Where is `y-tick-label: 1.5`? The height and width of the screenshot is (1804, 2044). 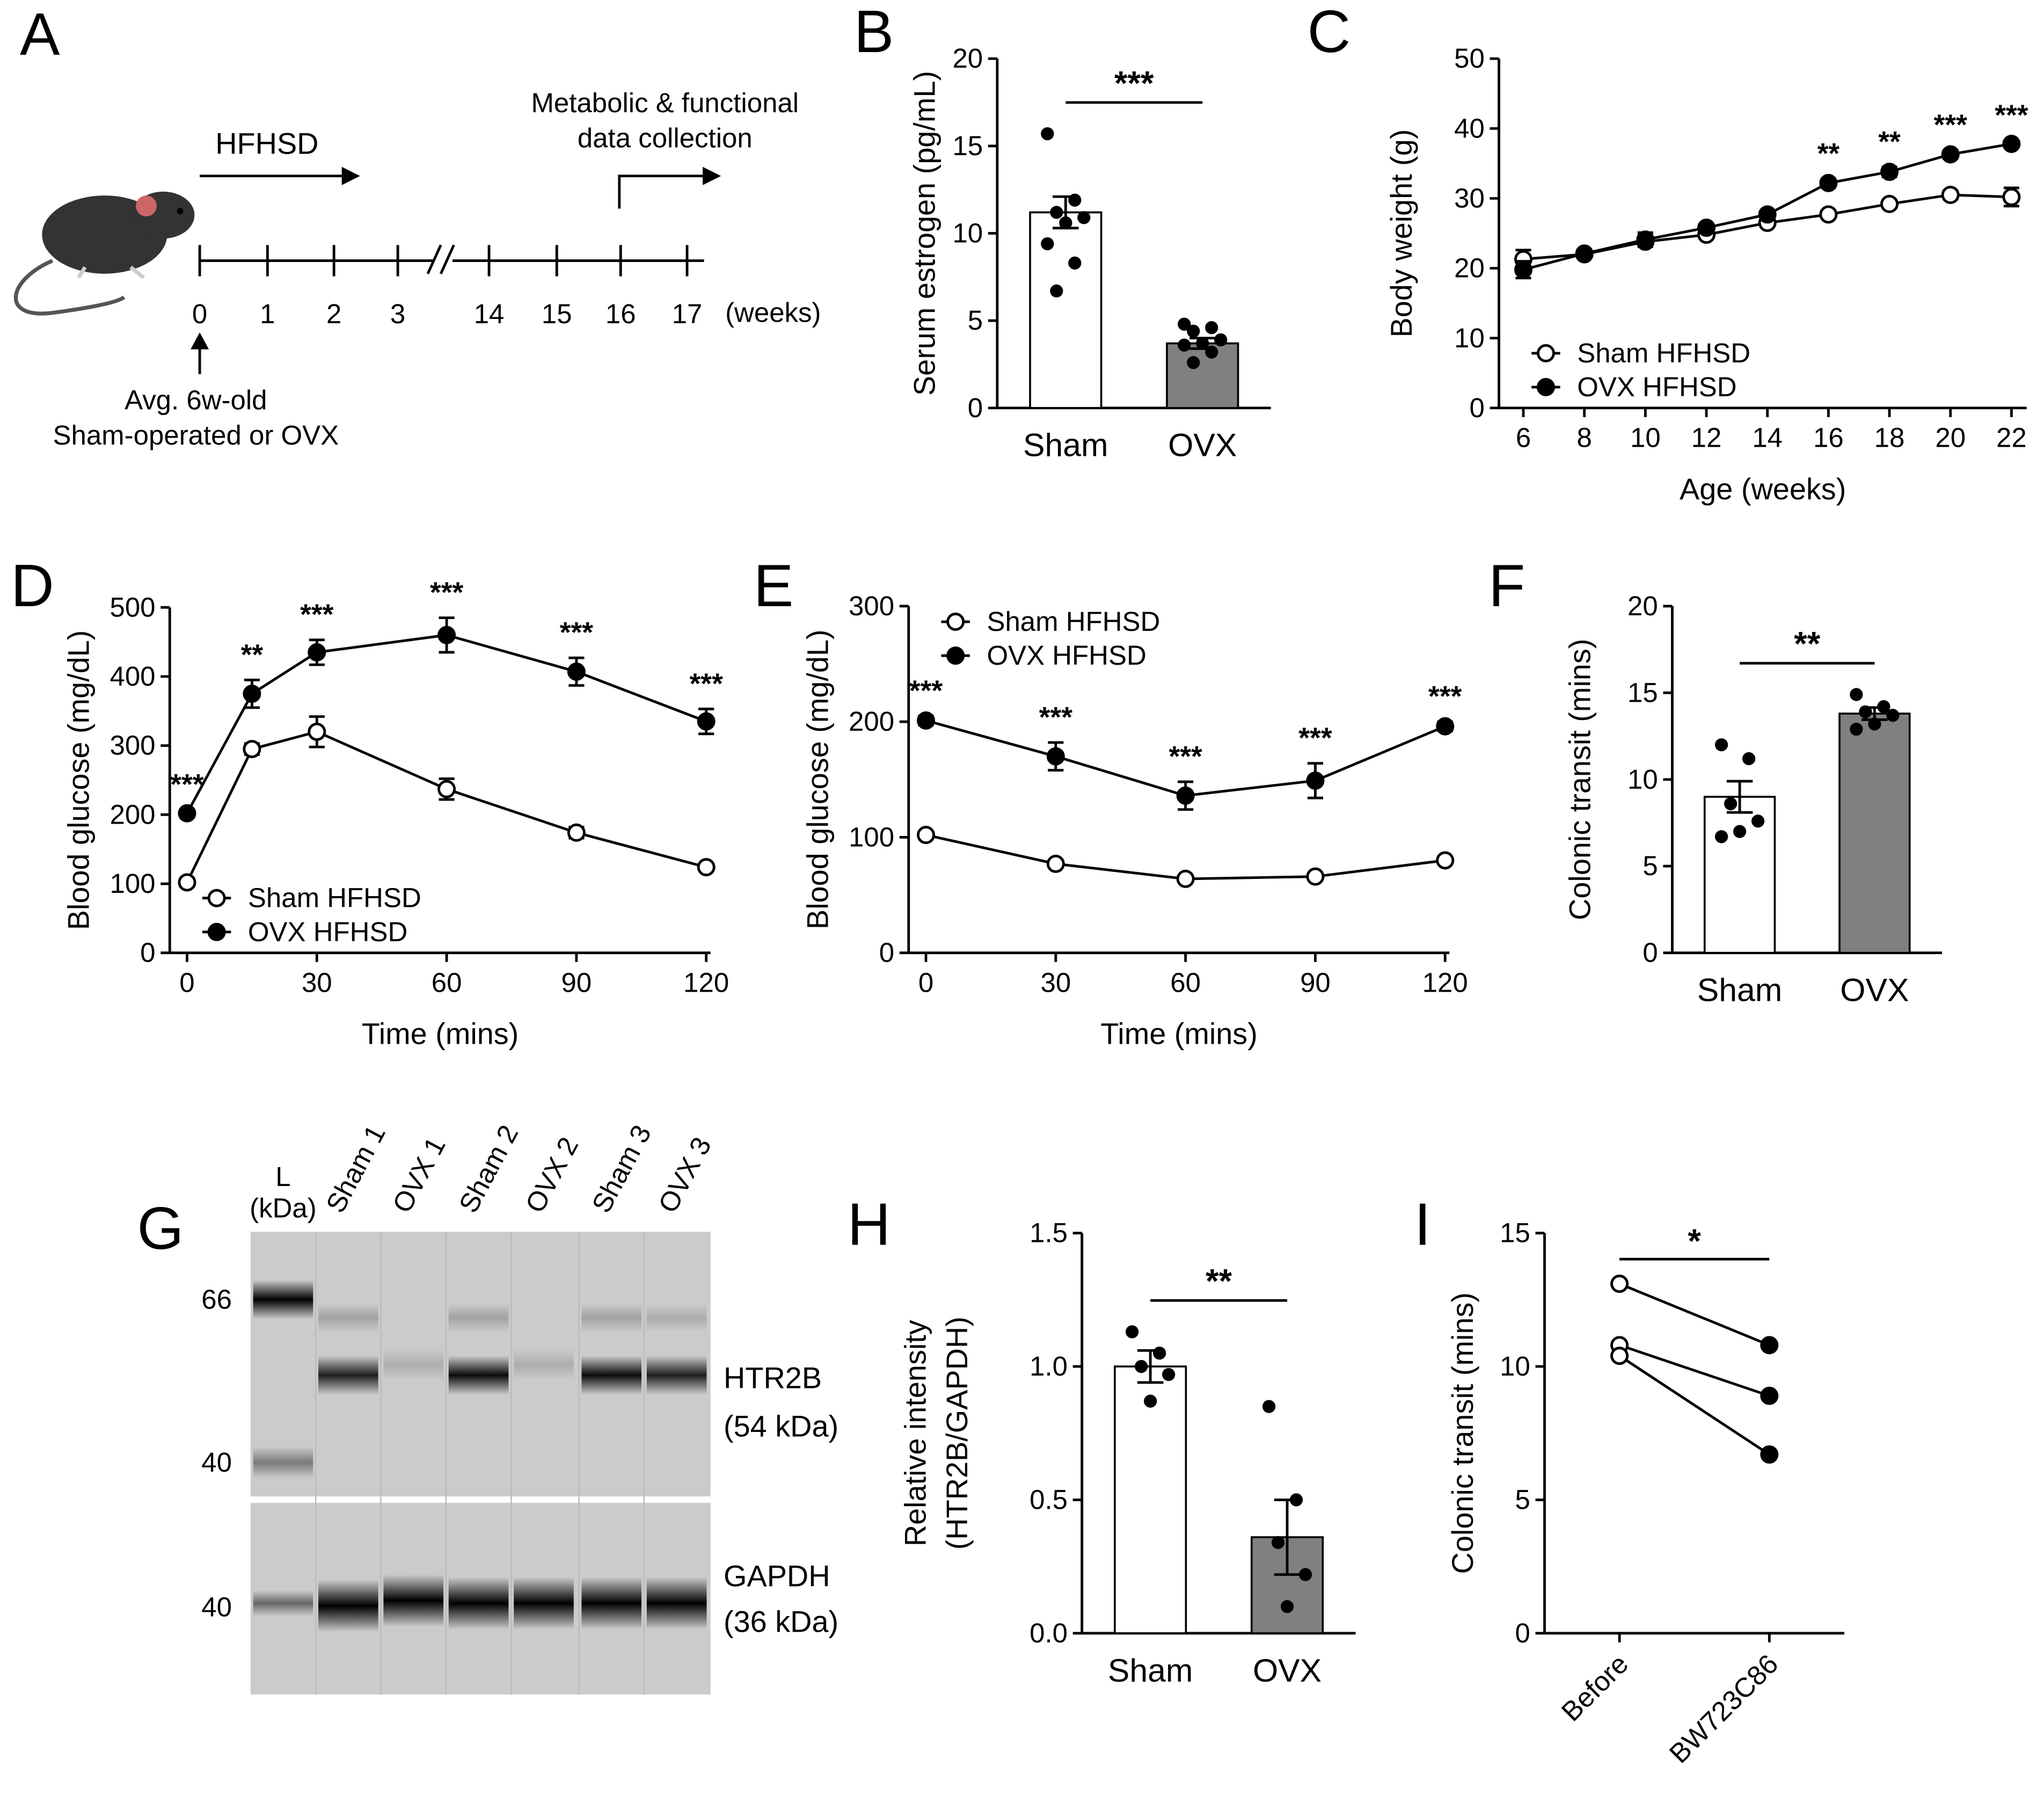 y-tick-label: 1.5 is located at coordinates (1049, 1233).